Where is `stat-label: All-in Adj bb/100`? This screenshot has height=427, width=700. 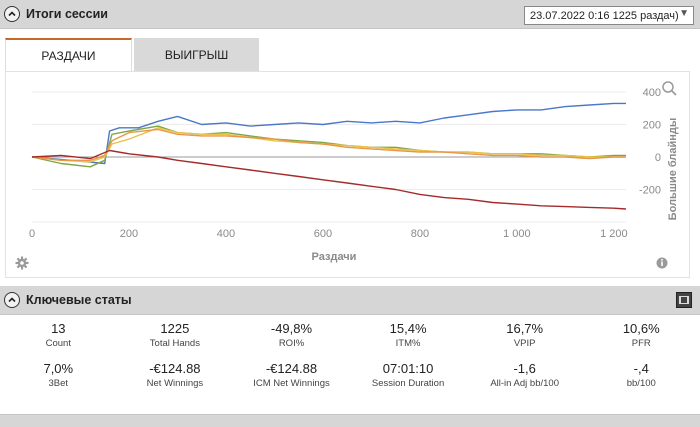 stat-label: All-in Adj bb/100 is located at coordinates (524, 383).